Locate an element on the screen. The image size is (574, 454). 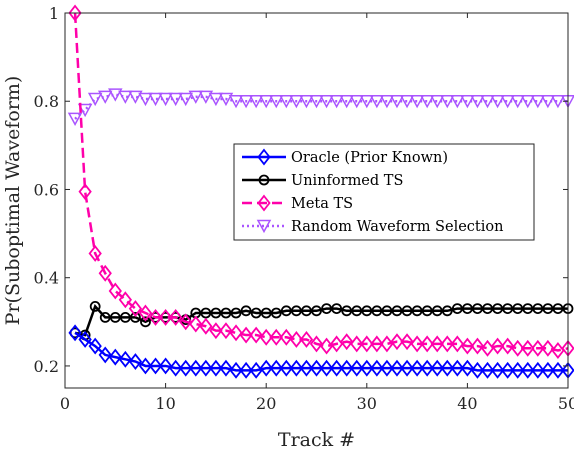
legend-label: Oracle (Prior Known) is located at coordinates (369, 158).